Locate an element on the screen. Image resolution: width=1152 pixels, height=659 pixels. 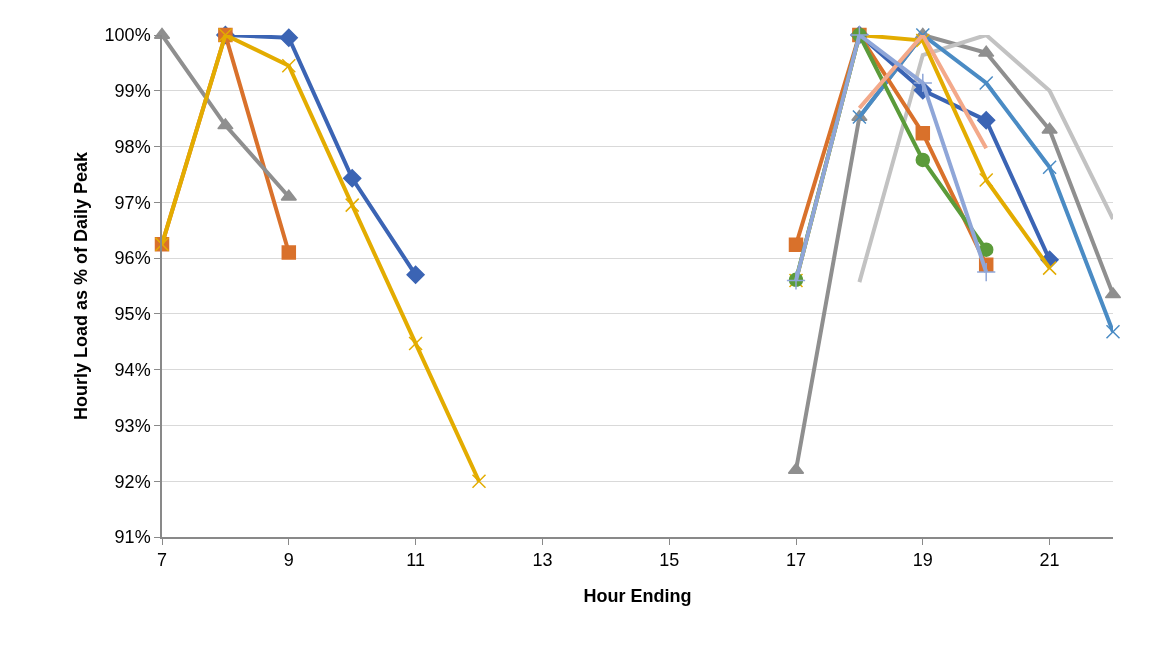
x-tick-label: 19 is located at coordinates (922, 560).